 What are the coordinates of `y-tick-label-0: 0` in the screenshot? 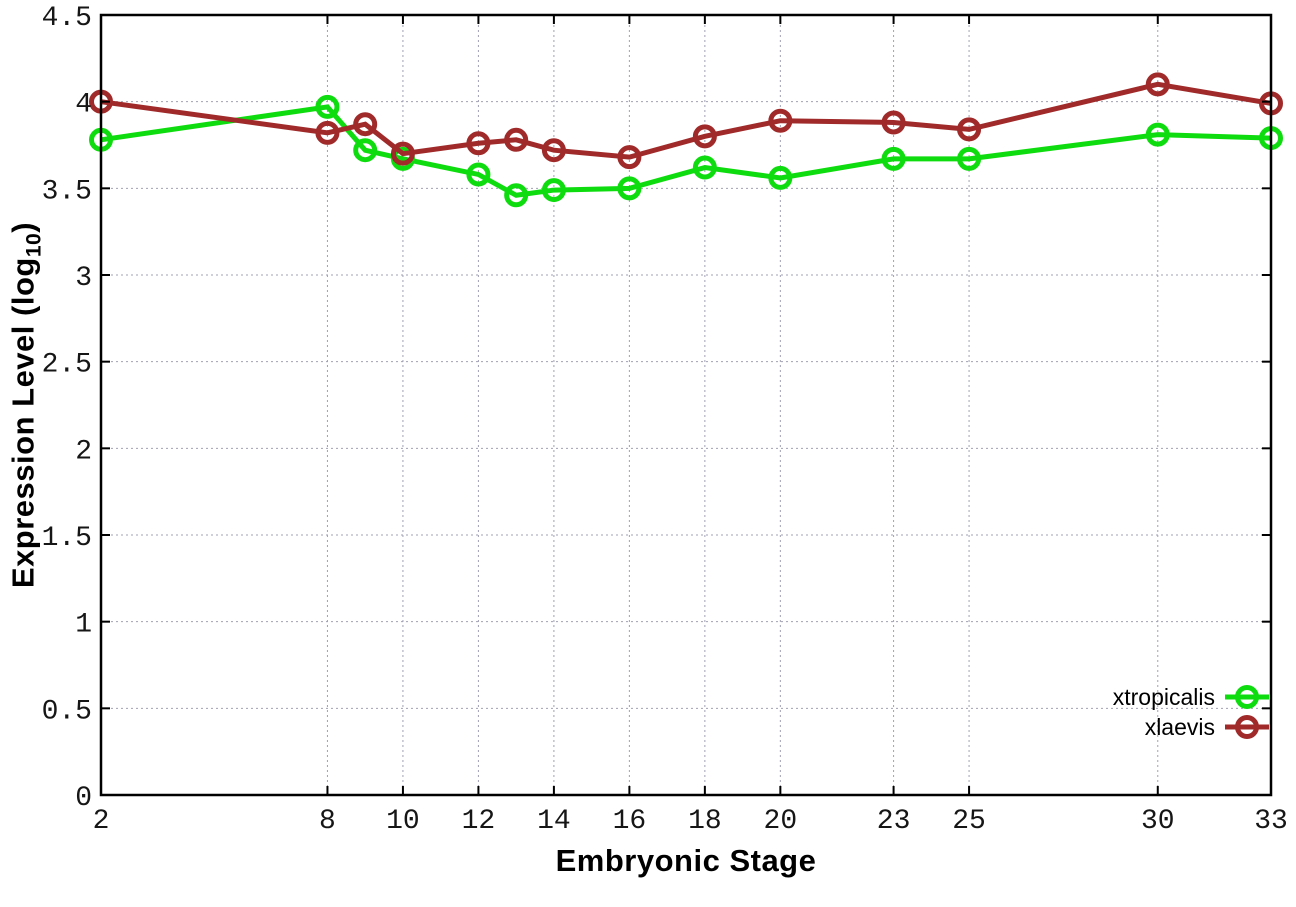 It's located at (83, 798).